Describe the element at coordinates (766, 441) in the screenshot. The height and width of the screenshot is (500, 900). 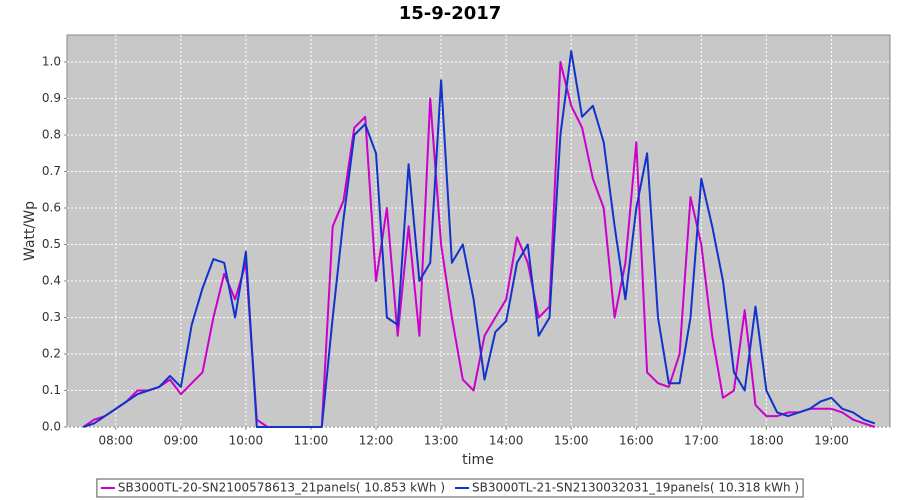
I see `x-tick-label: 18:00` at that location.